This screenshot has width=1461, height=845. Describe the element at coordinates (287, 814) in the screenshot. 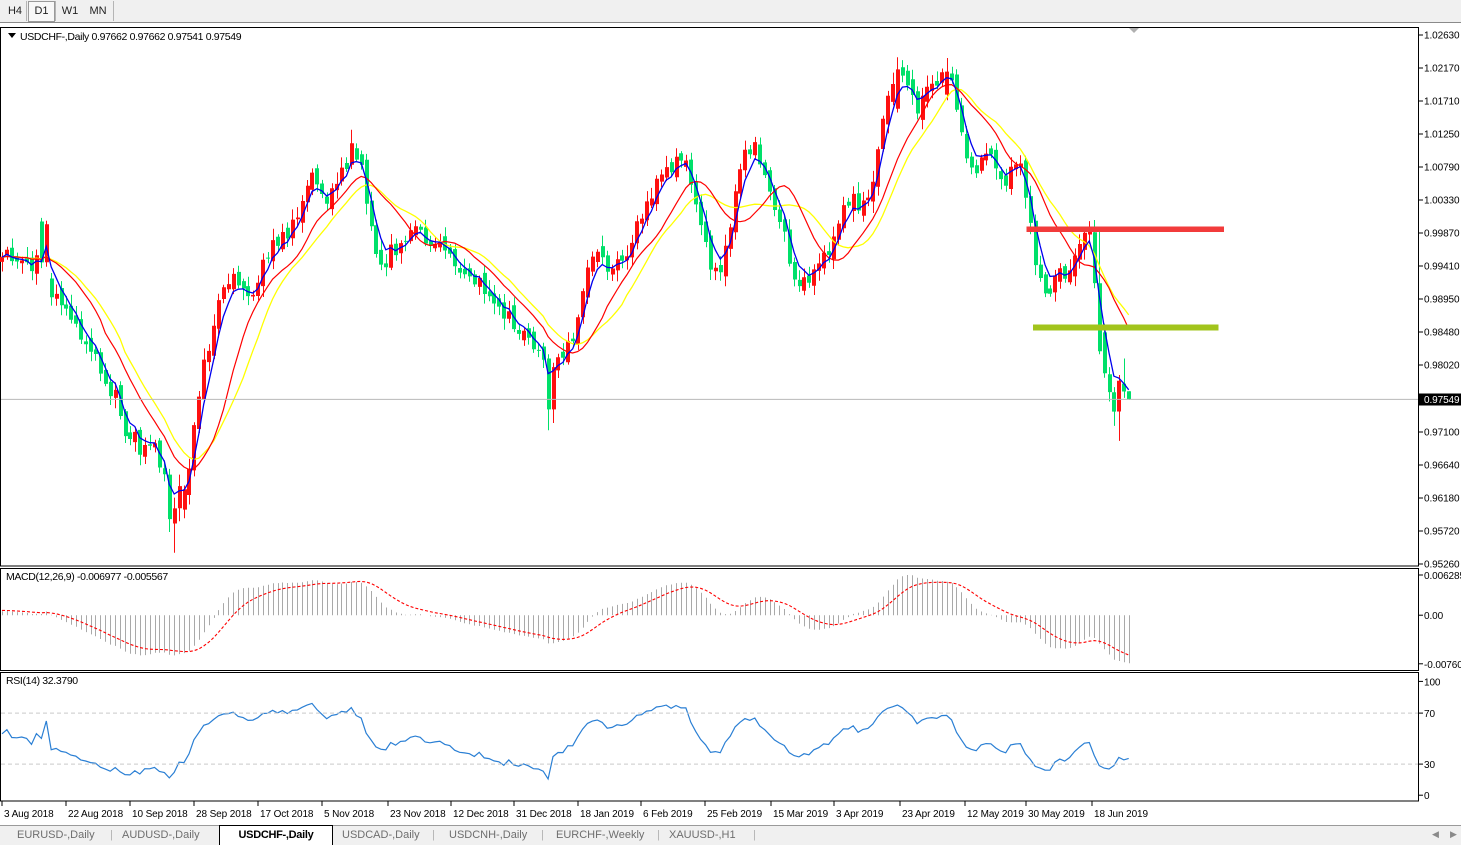

I see `svg-text: 17 Oct 2018` at that location.